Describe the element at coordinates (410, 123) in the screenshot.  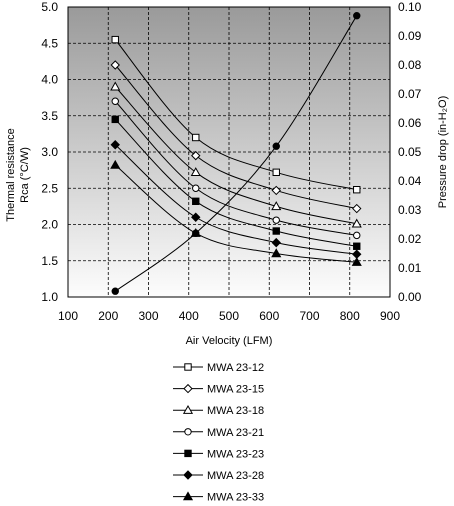
I see `y-right-tick-label: 0.06` at that location.